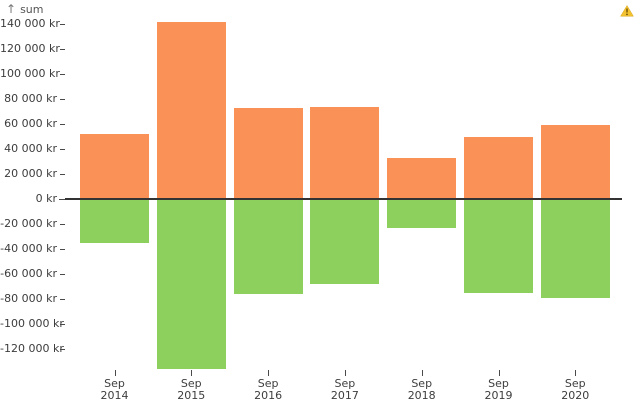 This screenshot has width=640, height=402. What do you see at coordinates (32, 348) in the screenshot?
I see `y-tick-label: -120 000 kr` at bounding box center [32, 348].